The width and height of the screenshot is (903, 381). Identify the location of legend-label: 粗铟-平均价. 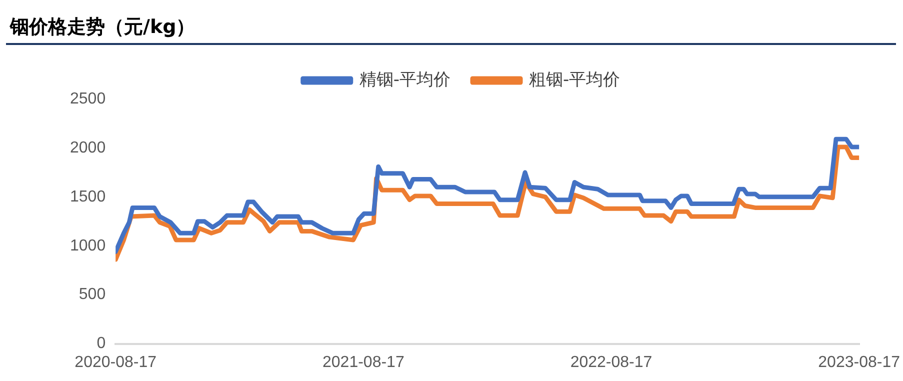
(574, 80).